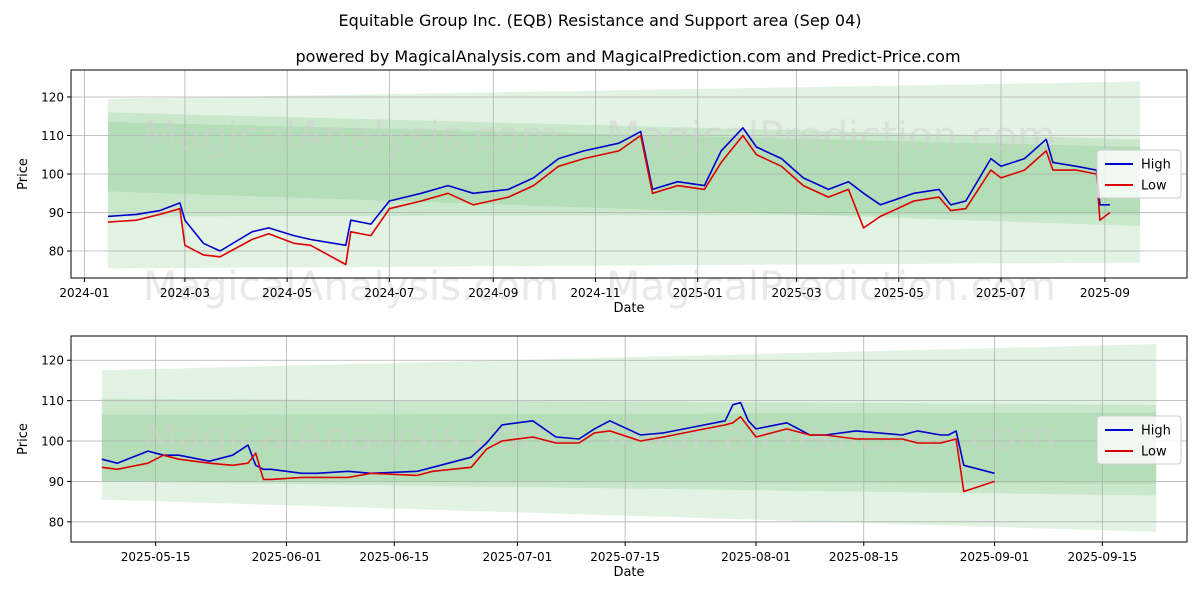  What do you see at coordinates (599, 437) in the screenshot?
I see `watermark-group: MagicalAnalysis.com MagicalPrediction.com` at bounding box center [599, 437].